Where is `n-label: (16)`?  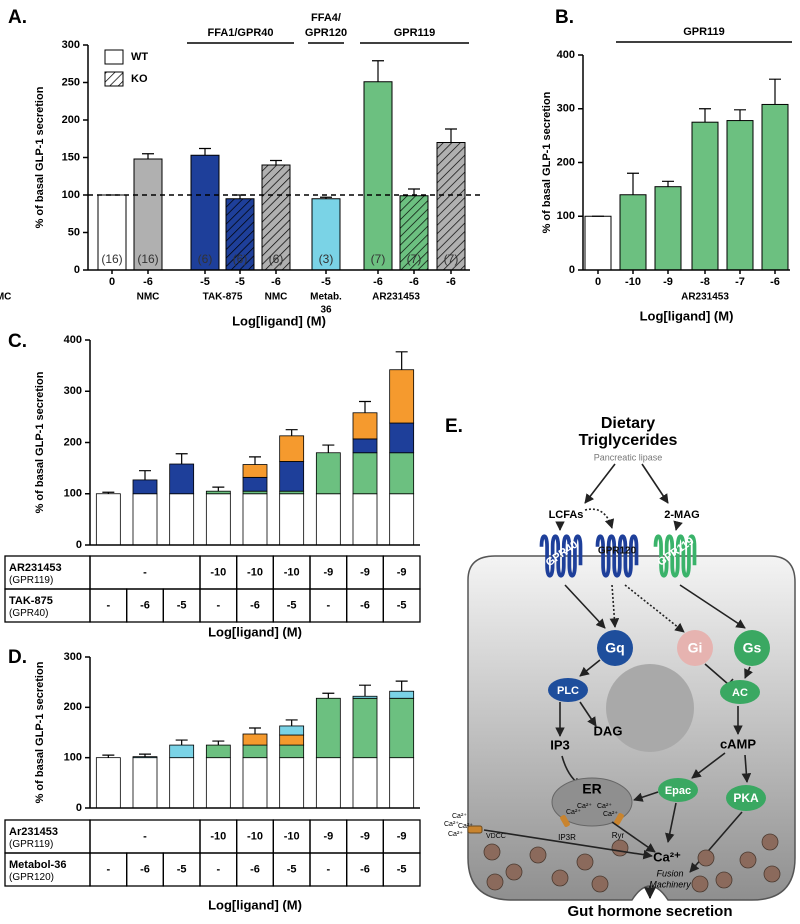 n-label: (16) is located at coordinates (111, 259).